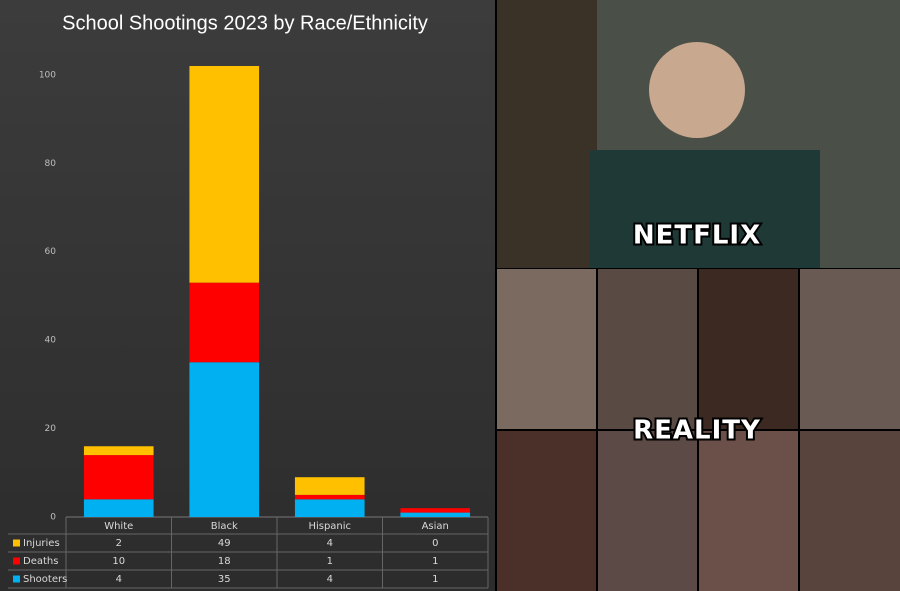  Describe the element at coordinates (224, 526) in the screenshot. I see `x-tick-label: Black` at that location.